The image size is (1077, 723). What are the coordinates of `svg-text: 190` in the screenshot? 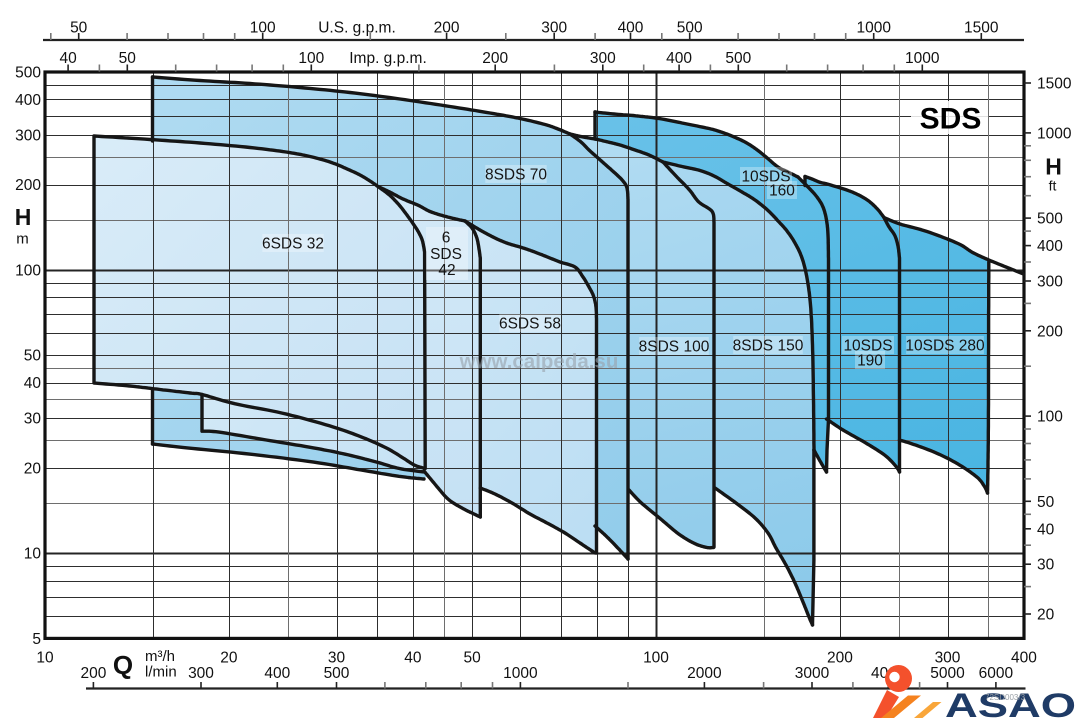 It's located at (870, 361).